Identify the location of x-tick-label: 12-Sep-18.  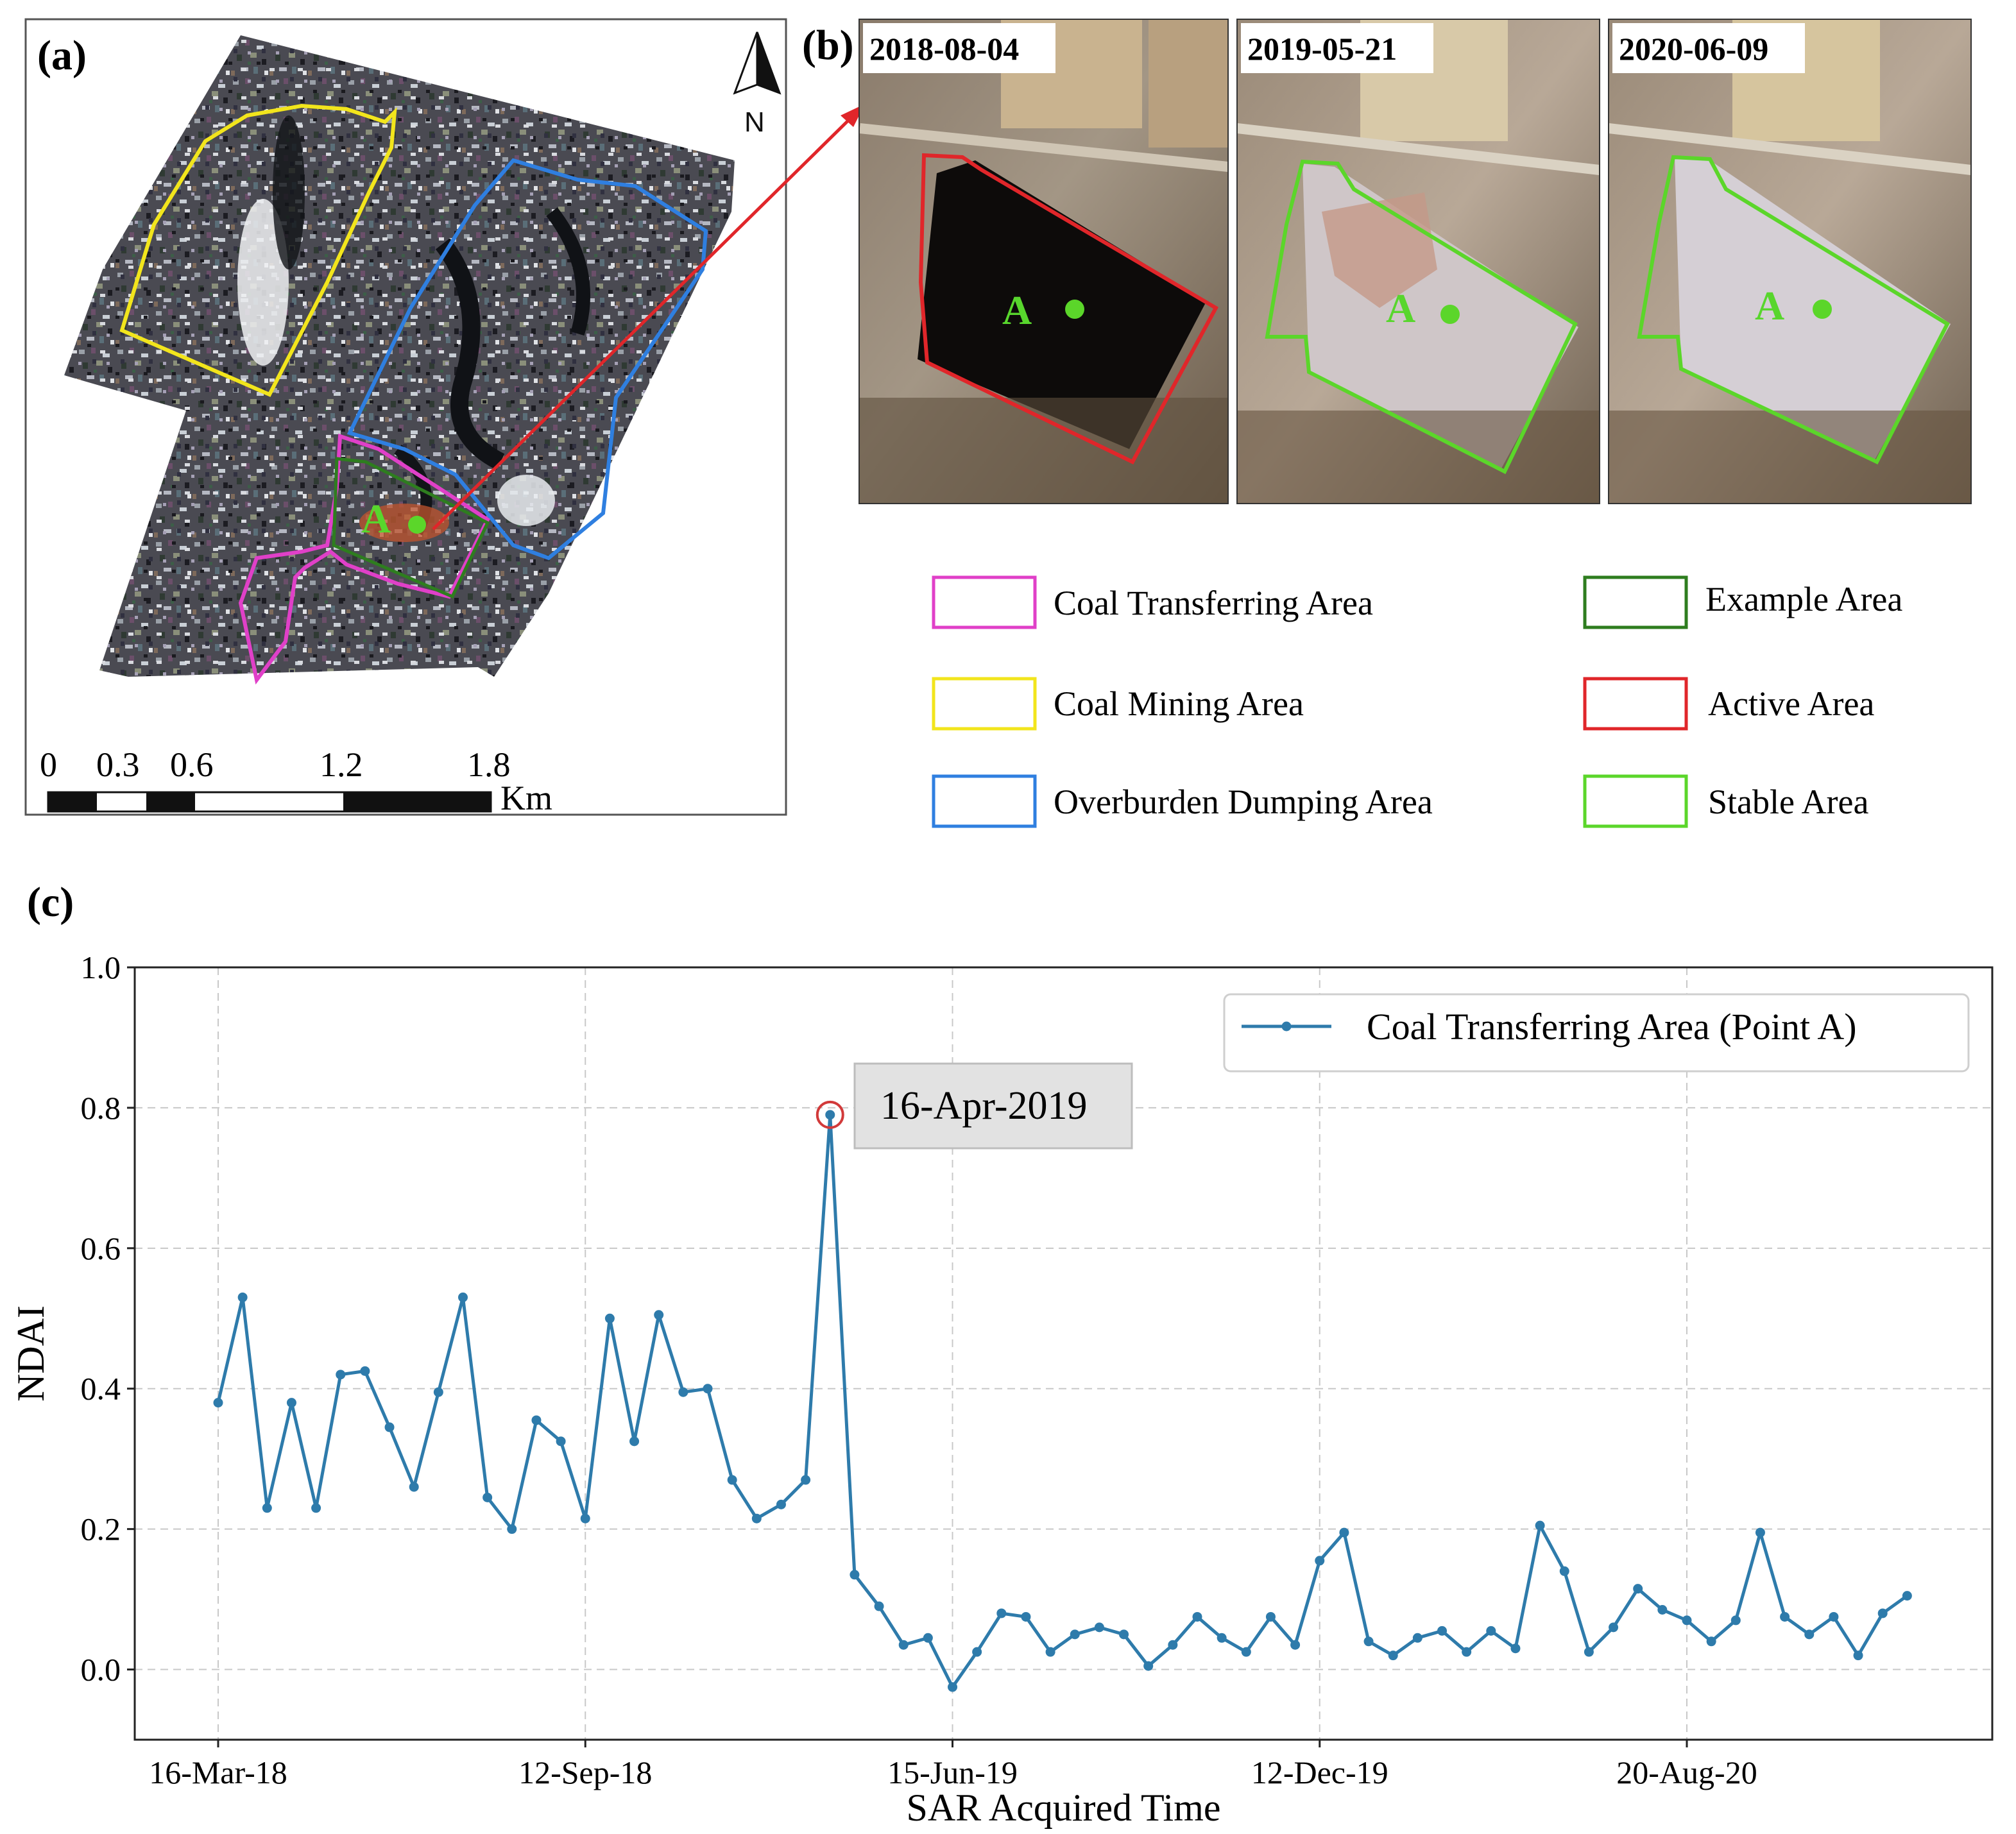
(585, 1772).